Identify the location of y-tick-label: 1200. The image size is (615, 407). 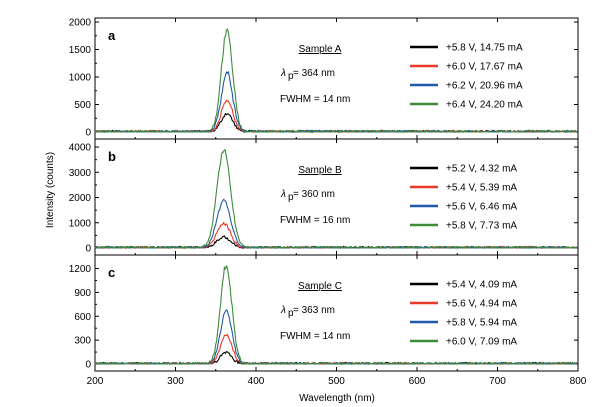
(80, 269).